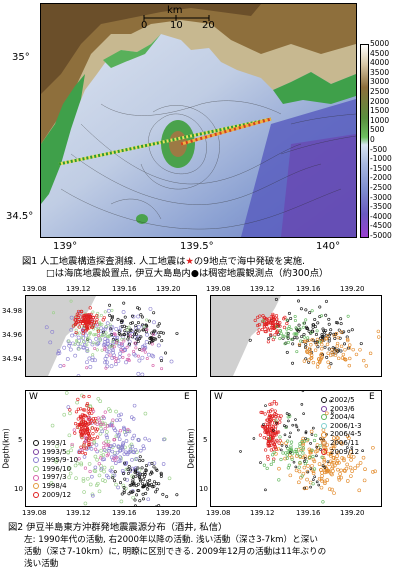  I want to click on figure1-caption-line2: □は海底地震設置点, 伊豆大島島内●は稠密地震観測点（約300点）, so click(187, 273).